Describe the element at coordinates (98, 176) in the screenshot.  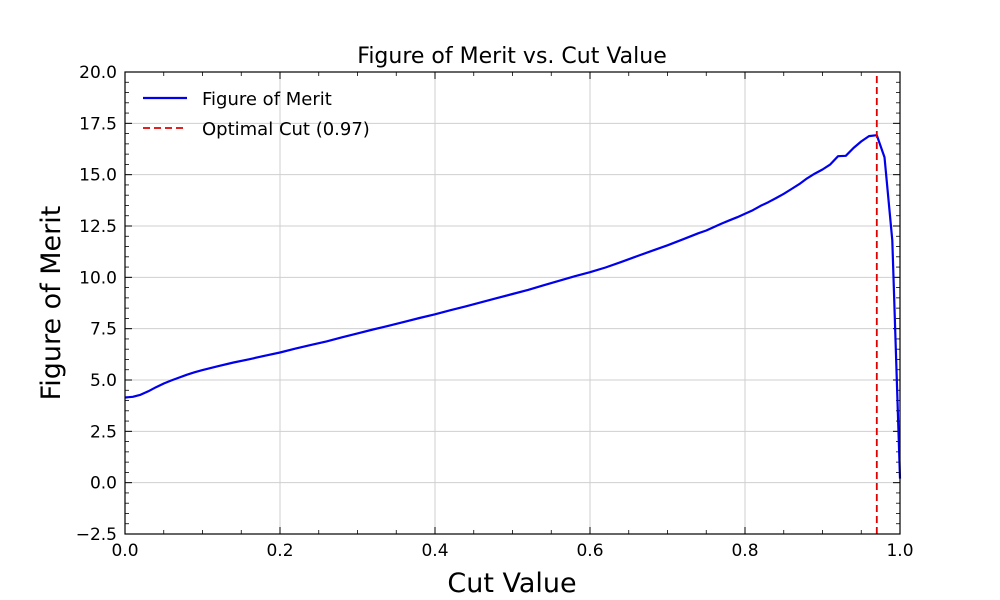
I see `y-tick-label: 15.0` at that location.